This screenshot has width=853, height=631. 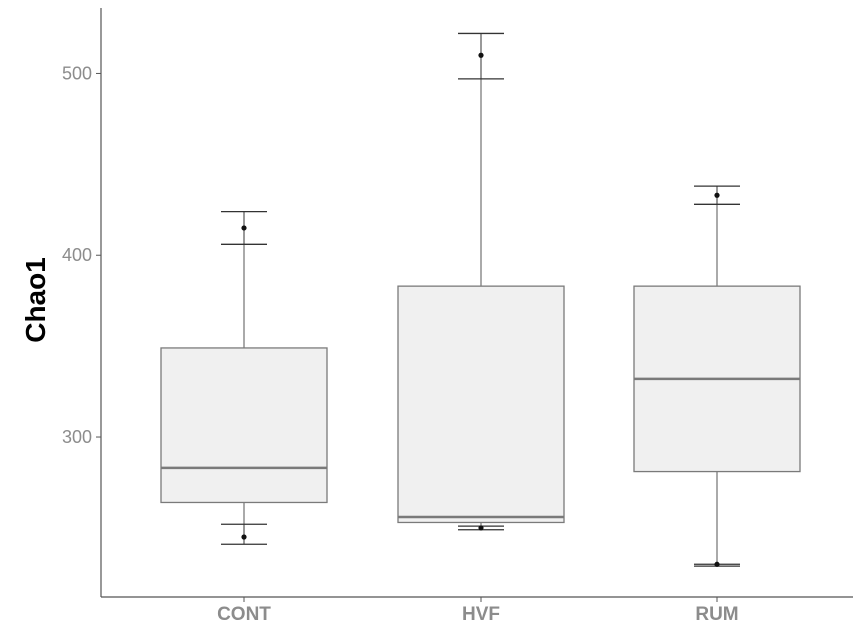 What do you see at coordinates (481, 614) in the screenshot?
I see `x-tick-label: HVF` at bounding box center [481, 614].